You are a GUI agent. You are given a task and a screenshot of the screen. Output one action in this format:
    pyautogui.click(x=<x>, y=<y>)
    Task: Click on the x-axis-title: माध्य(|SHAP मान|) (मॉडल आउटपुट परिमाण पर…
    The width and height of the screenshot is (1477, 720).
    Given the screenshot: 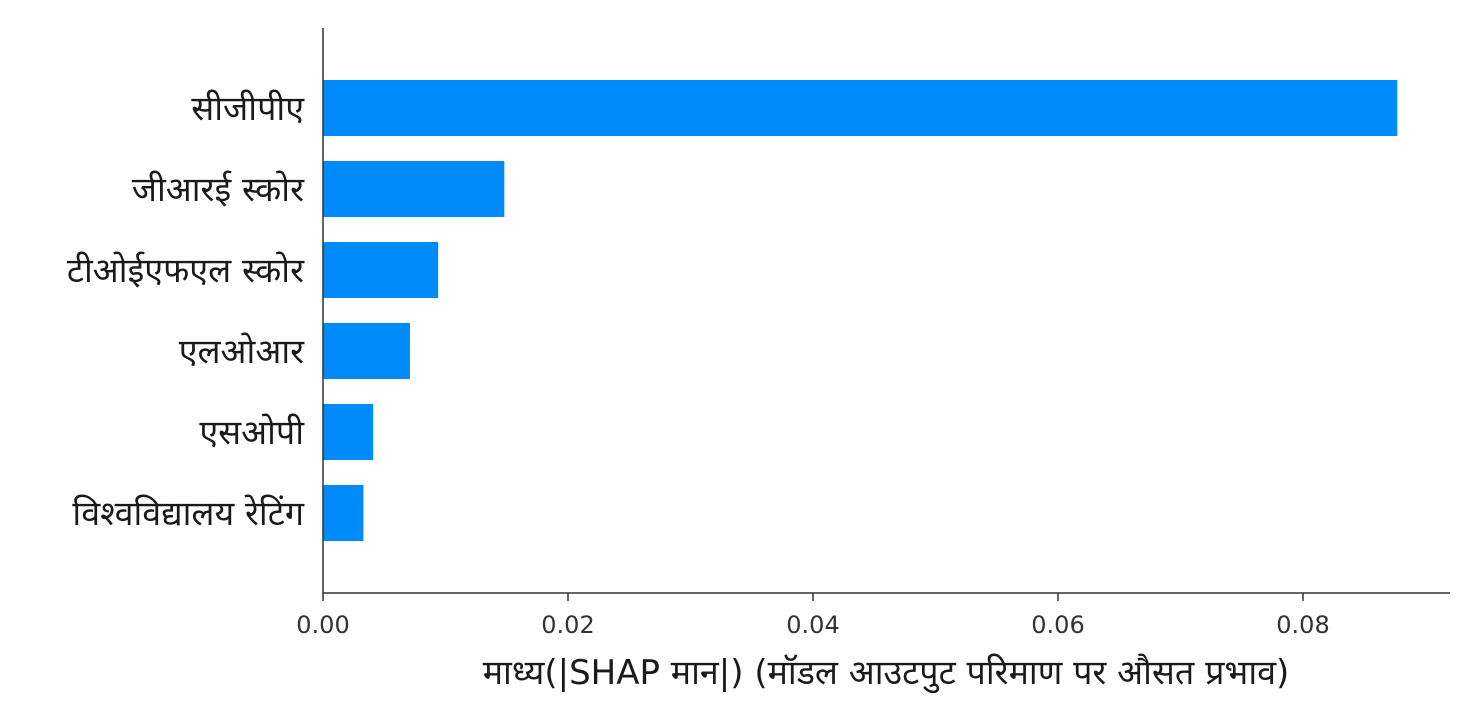 What is the action you would take?
    pyautogui.click(x=886, y=673)
    